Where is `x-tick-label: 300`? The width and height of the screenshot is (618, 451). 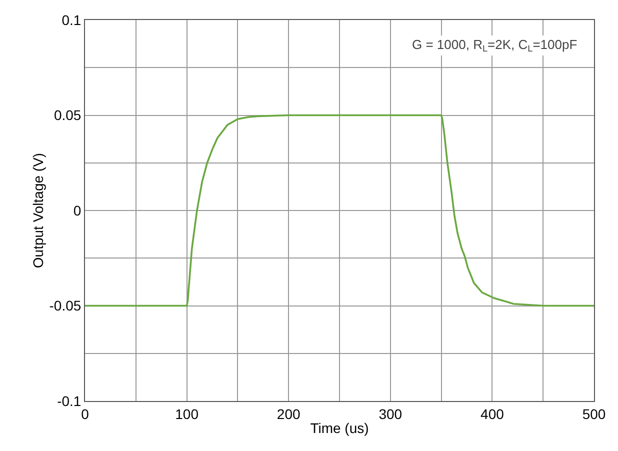 x-tick-label: 300 is located at coordinates (390, 414).